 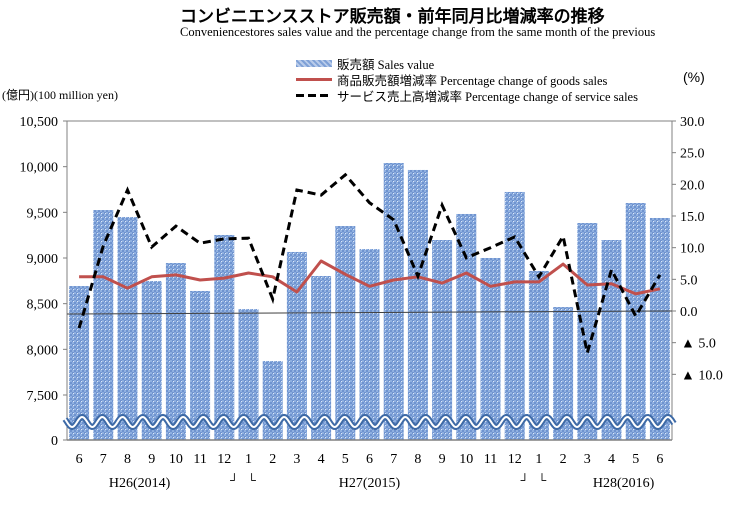 I want to click on right-tick-label: ▲ 10.0, so click(x=702, y=375).